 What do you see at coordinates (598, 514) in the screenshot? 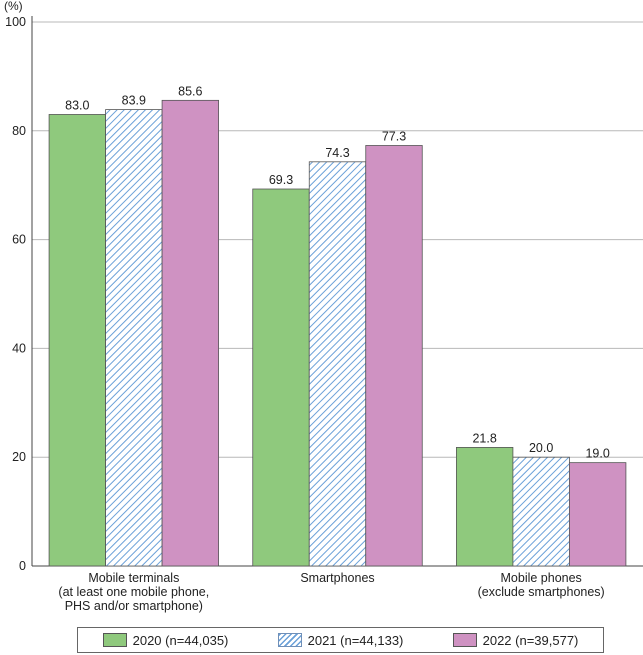
I see `bar-2022-cat2` at bounding box center [598, 514].